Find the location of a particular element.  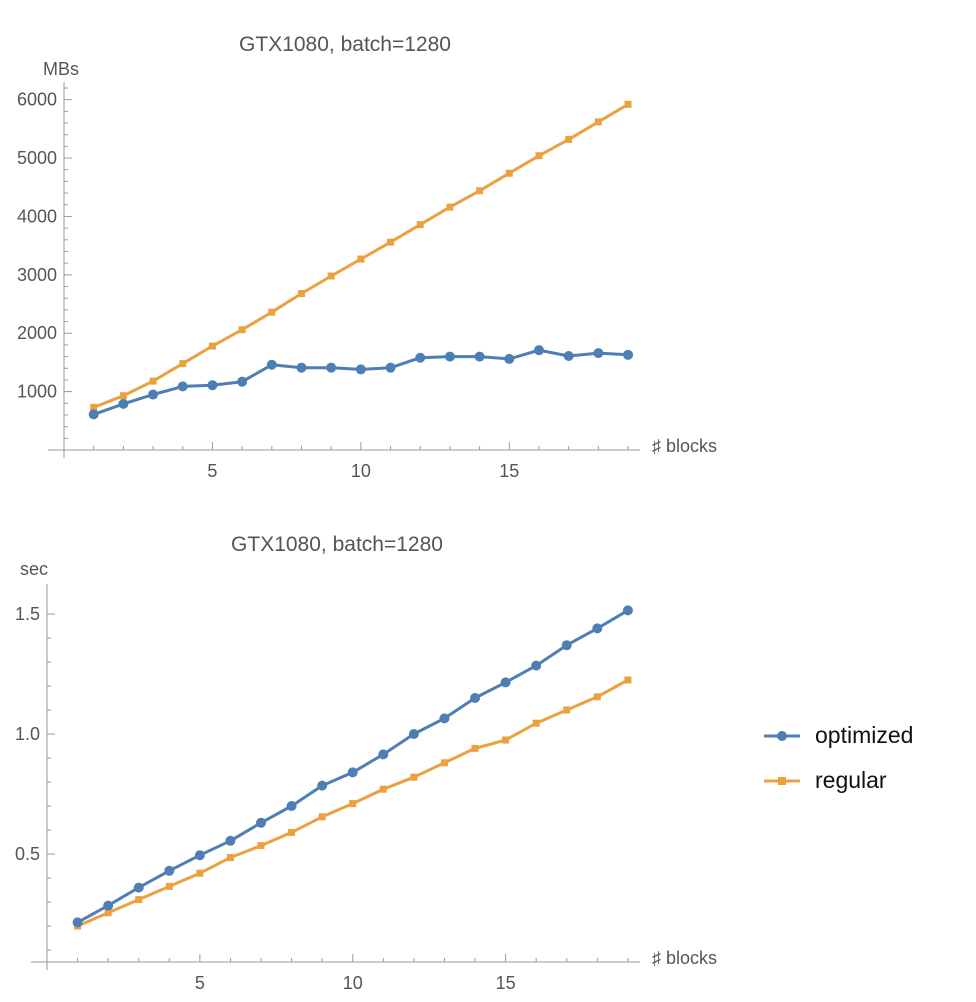

y-tick-label: 0.5 is located at coordinates (27, 854).